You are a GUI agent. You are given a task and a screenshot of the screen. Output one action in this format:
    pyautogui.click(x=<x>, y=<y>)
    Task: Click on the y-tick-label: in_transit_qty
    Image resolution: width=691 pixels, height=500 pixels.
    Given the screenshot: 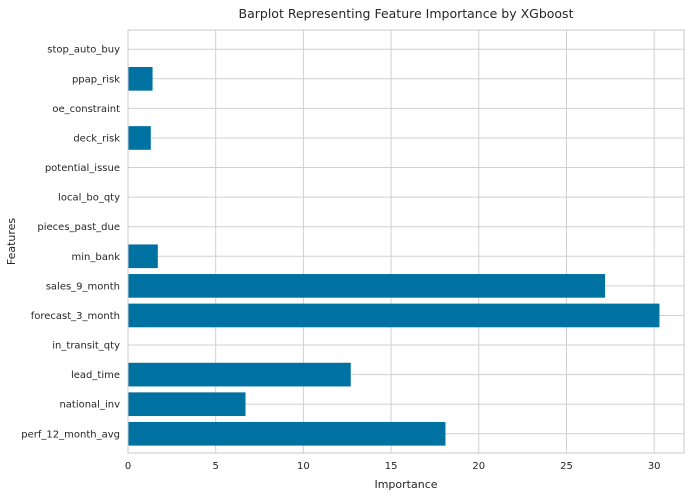 What is the action you would take?
    pyautogui.click(x=86, y=346)
    